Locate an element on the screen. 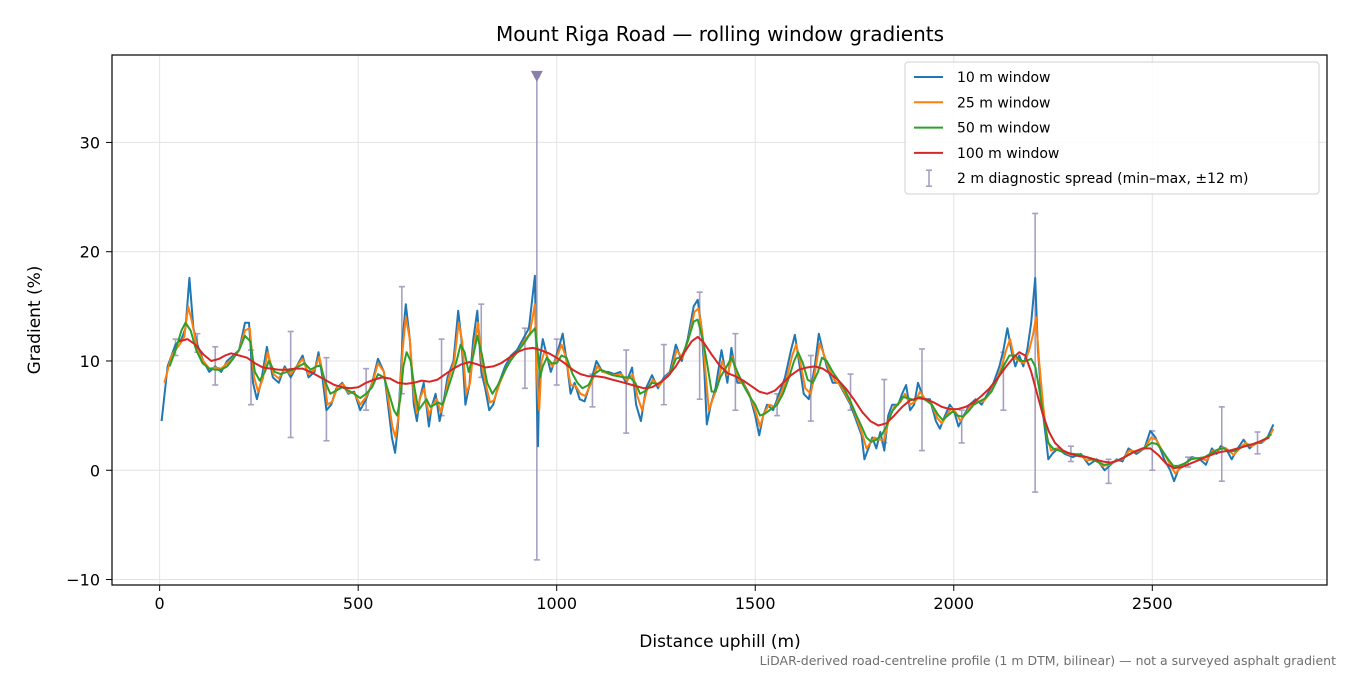 This screenshot has width=1350, height=675. y-axis-label: Gradient (%) is located at coordinates (35, 320).